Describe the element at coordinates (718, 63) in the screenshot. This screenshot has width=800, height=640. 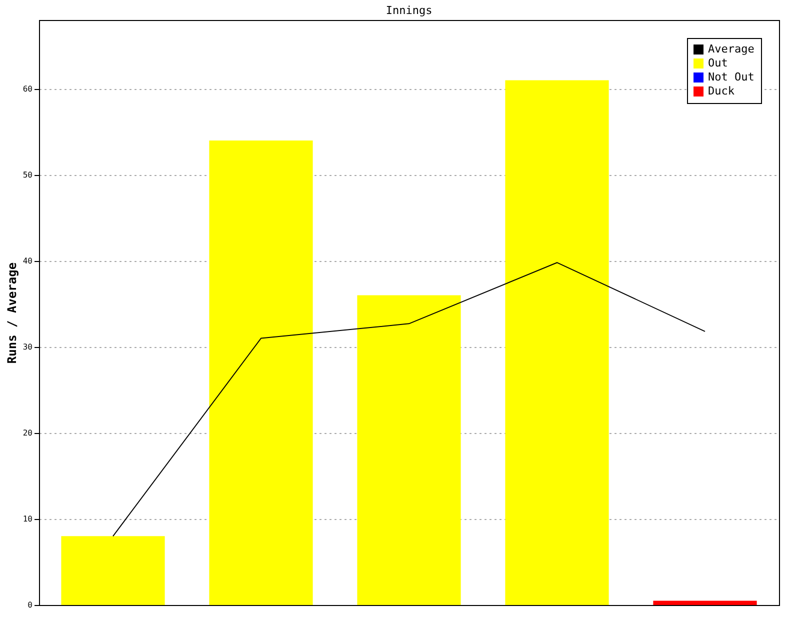
I see `legend-label: Out` at that location.